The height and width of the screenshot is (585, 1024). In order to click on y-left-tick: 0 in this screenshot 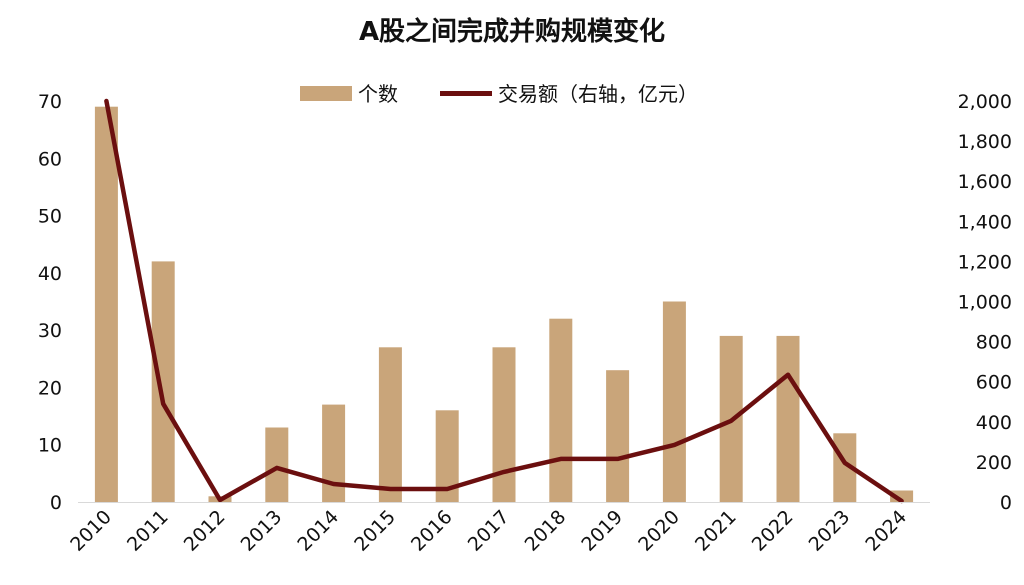, I will do `click(56, 503)`.